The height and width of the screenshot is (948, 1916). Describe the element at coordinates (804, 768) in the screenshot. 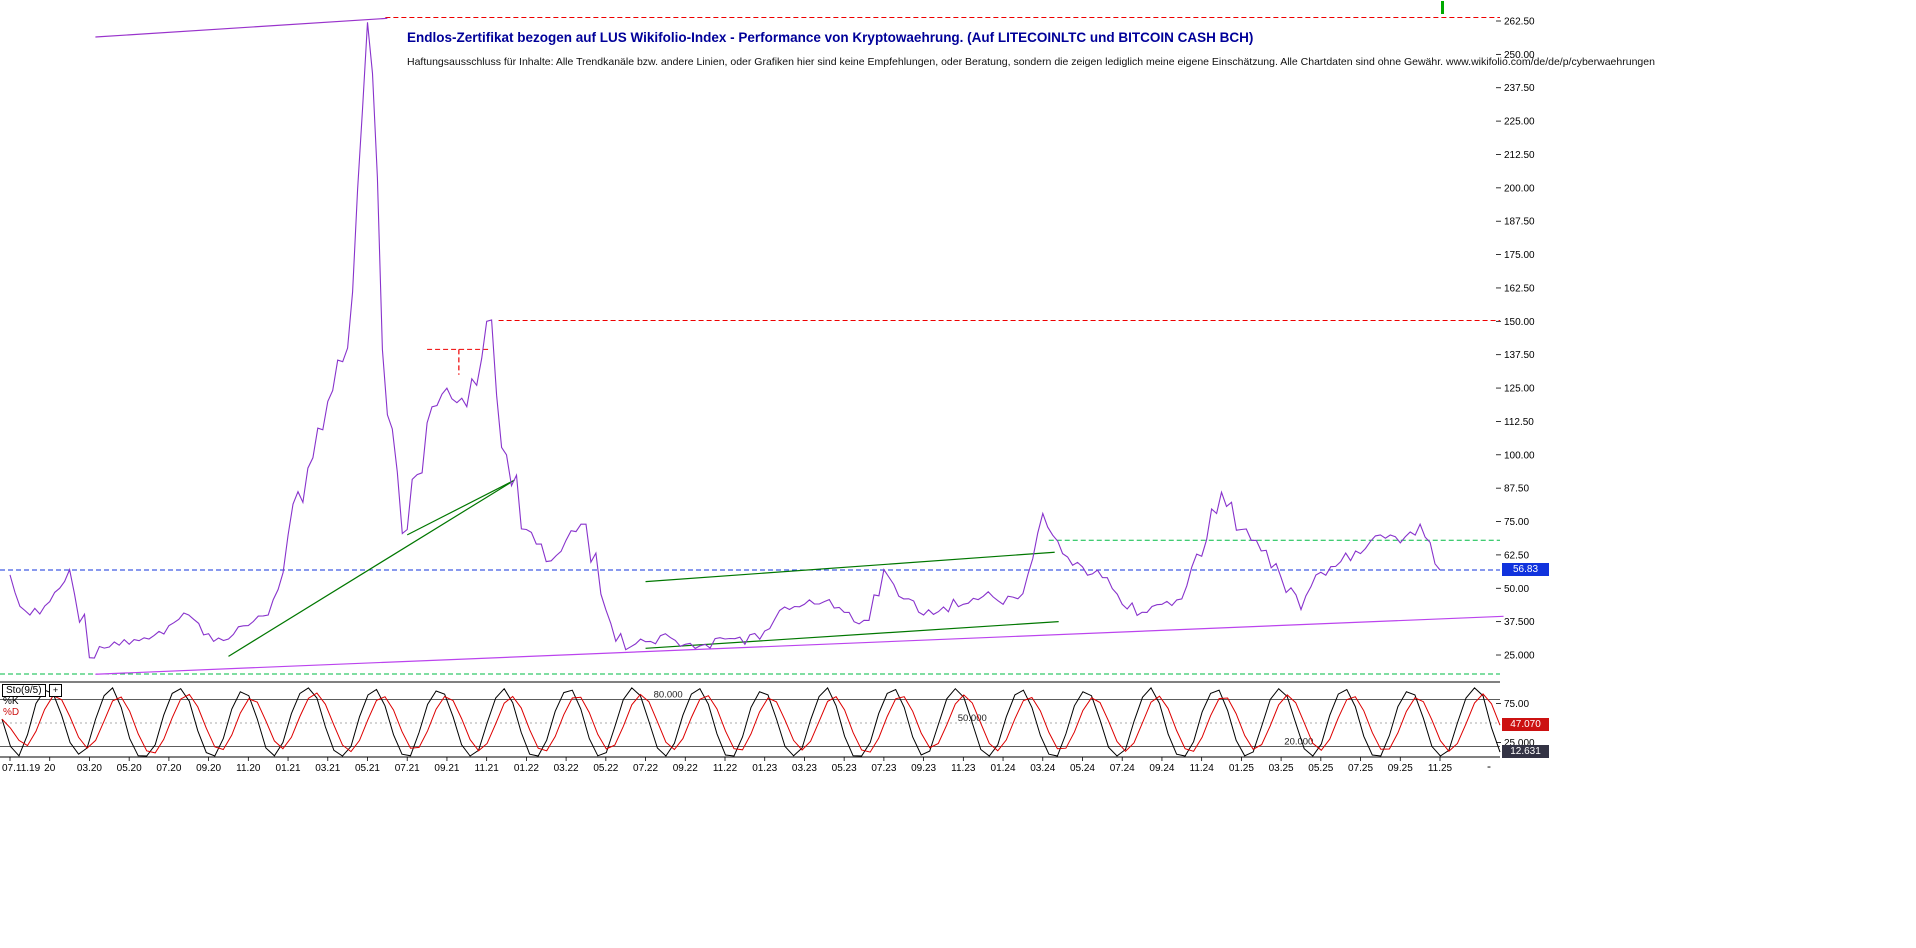

I see `x-axis-label: 03.23` at that location.